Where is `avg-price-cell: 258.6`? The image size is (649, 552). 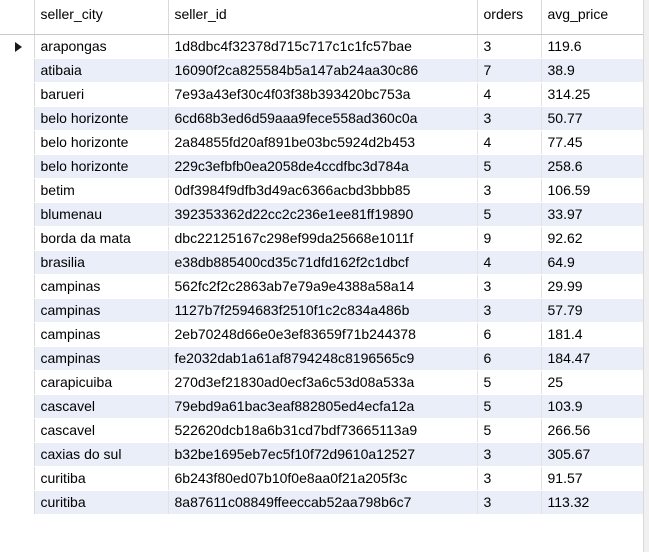 avg-price-cell: 258.6 is located at coordinates (592, 166).